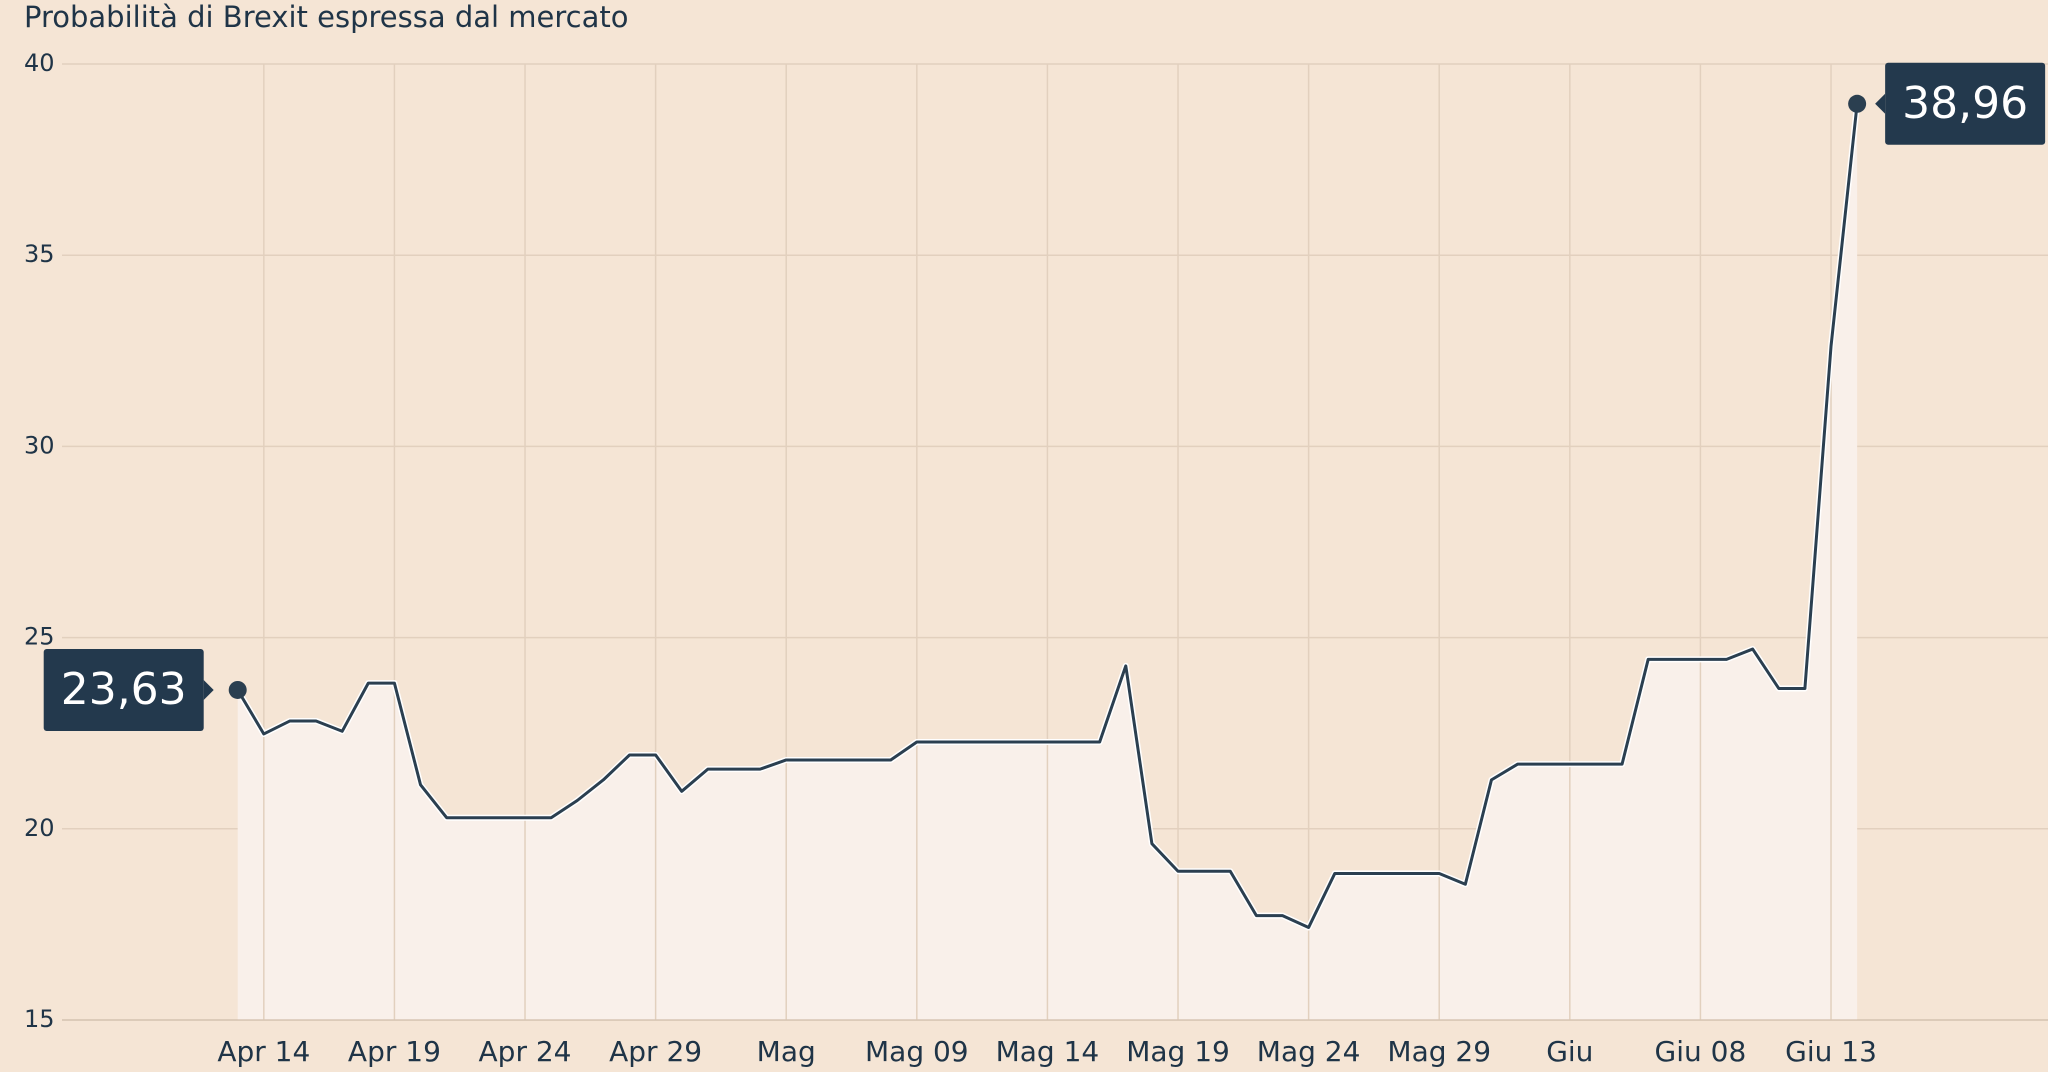 This screenshot has height=1072, width=2048. Describe the element at coordinates (39, 254) in the screenshot. I see `y-tick-label: 35` at that location.